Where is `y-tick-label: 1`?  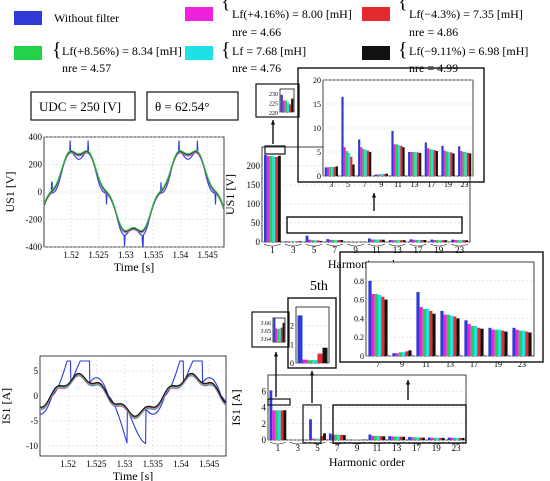 y-tick-label: 1 is located at coordinates (292, 344).